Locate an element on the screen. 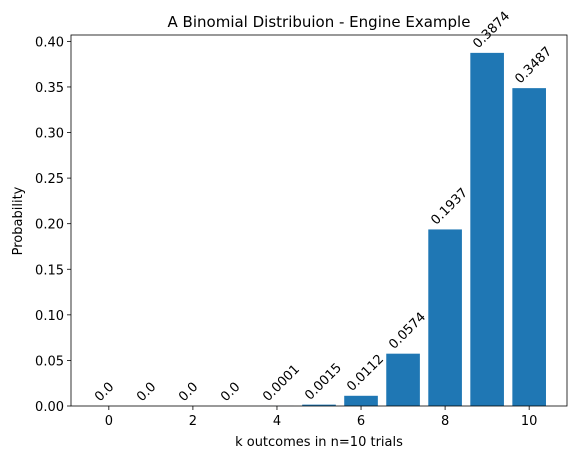 The height and width of the screenshot is (459, 576). y-tick-label-2: 0.10 is located at coordinates (49, 316).